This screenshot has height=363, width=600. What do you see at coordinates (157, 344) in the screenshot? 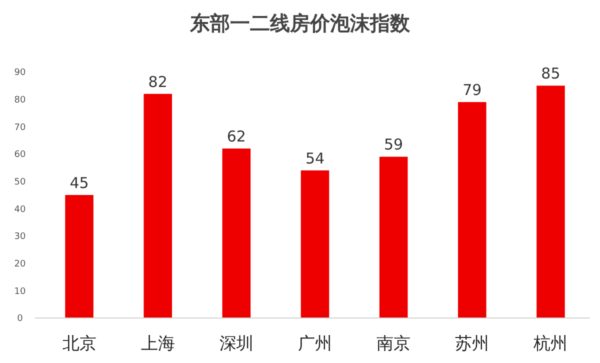
I see `x-tick-label: 上海` at bounding box center [157, 344].